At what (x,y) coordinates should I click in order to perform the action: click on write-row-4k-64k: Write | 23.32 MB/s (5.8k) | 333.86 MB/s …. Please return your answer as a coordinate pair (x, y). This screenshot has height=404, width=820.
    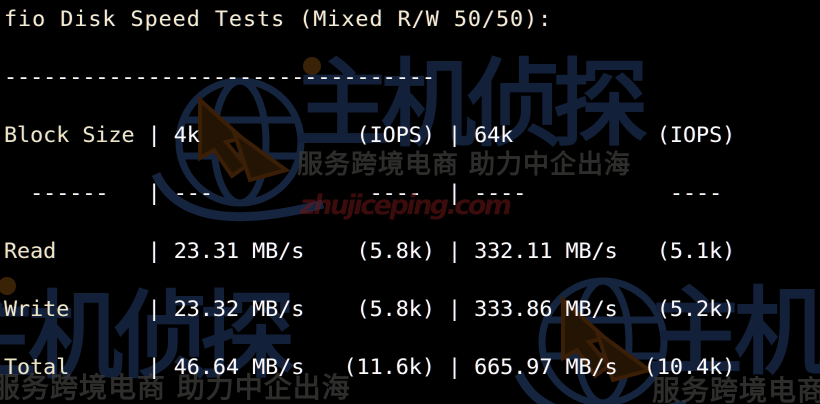
    Looking at the image, I should click on (370, 309).